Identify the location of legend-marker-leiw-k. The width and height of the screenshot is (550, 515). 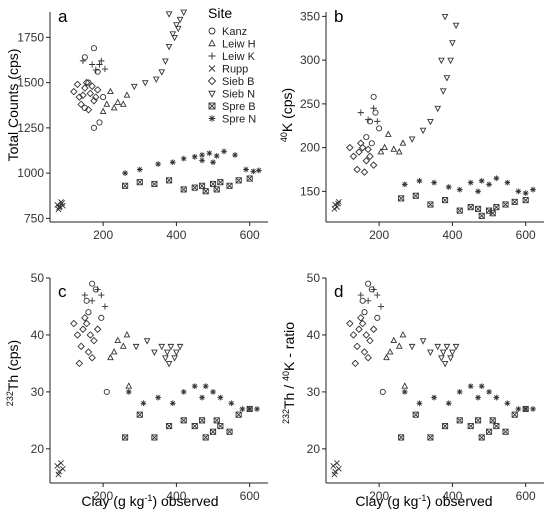
(212, 56).